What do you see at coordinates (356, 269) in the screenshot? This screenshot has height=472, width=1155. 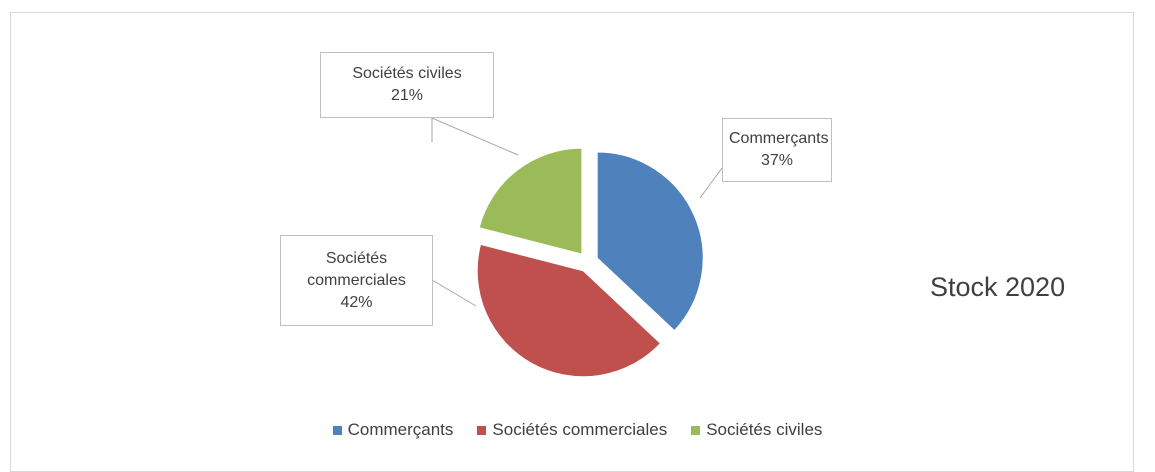 I see `data-label-name: Sociétés commerciales` at bounding box center [356, 269].